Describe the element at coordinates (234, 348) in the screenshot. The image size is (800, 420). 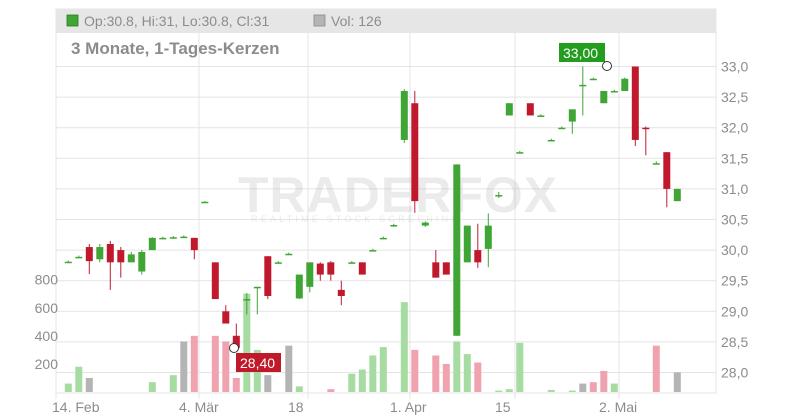
I see `low-marker` at that location.